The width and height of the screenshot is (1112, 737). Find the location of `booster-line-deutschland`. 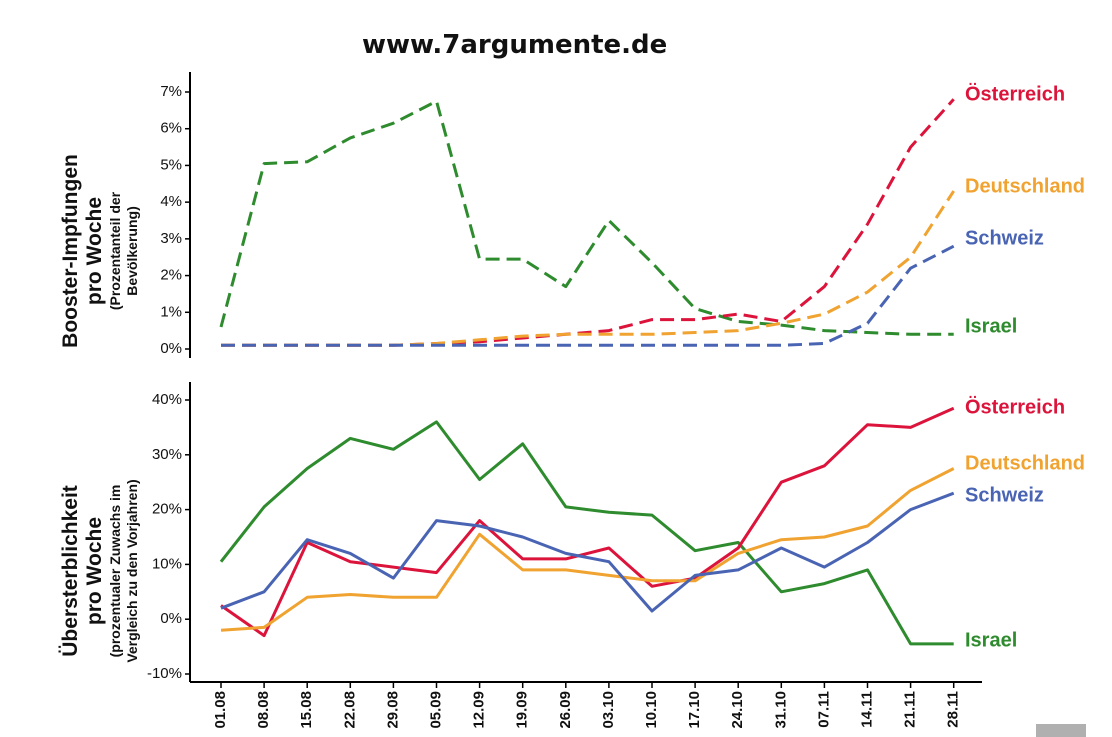

booster-line-deutschland is located at coordinates (588, 268).